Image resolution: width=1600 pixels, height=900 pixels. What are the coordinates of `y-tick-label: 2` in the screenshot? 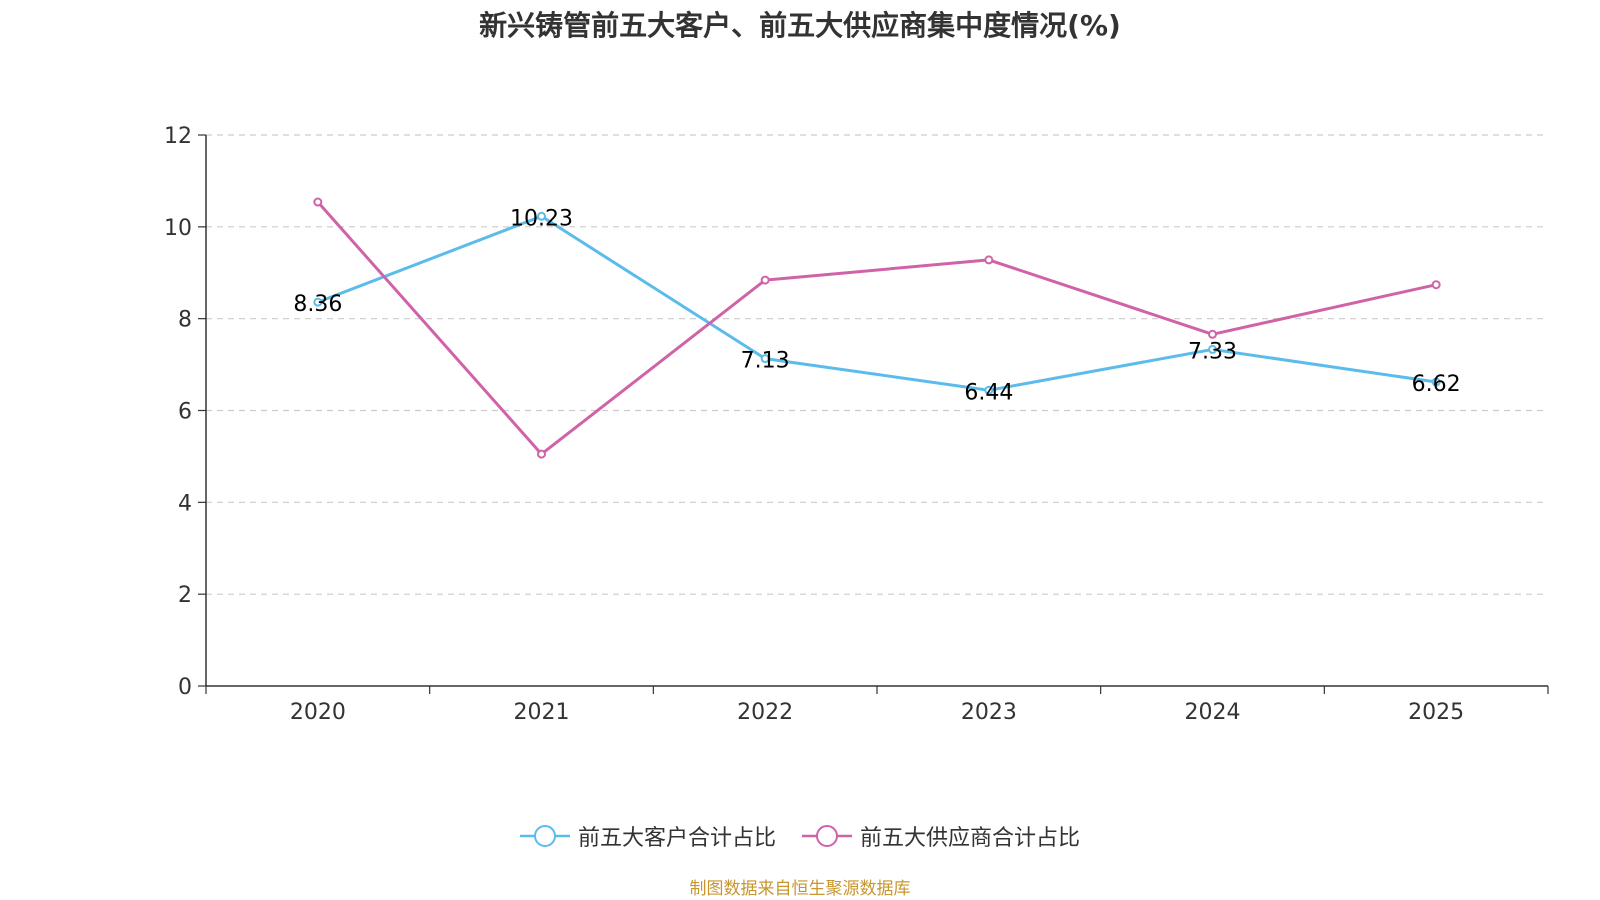 It's located at (185, 595).